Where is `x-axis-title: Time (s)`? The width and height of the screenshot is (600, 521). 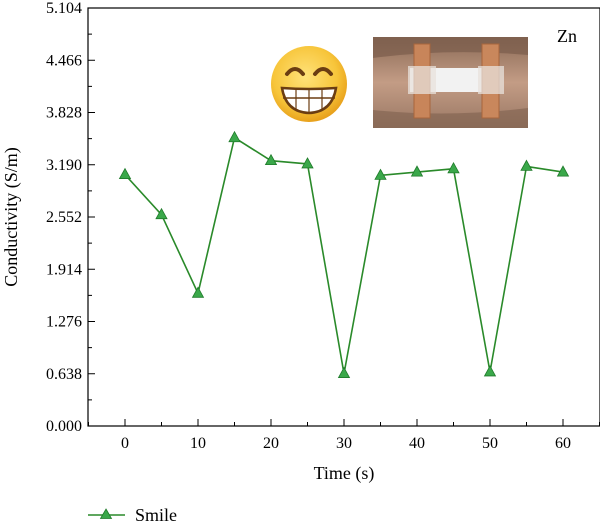
x-axis-title: Time (s) is located at coordinates (344, 473).